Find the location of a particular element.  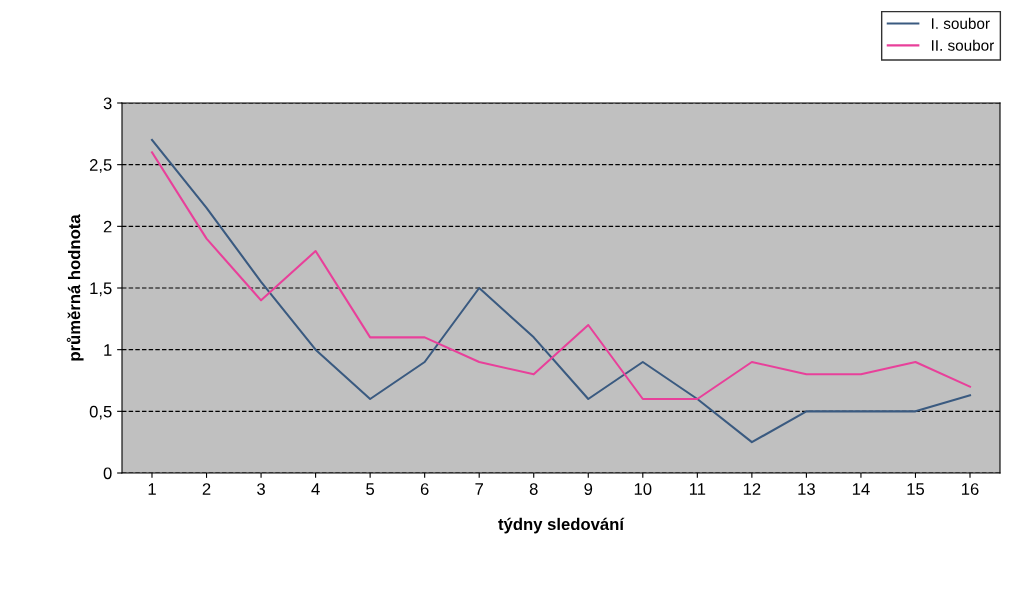

y-tick-label: 1 is located at coordinates (108, 350).